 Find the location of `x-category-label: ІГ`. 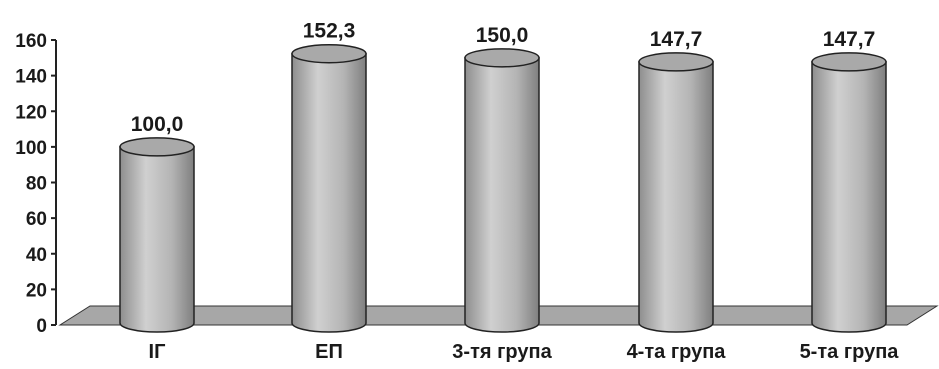

x-category-label: ІГ is located at coordinates (157, 352).